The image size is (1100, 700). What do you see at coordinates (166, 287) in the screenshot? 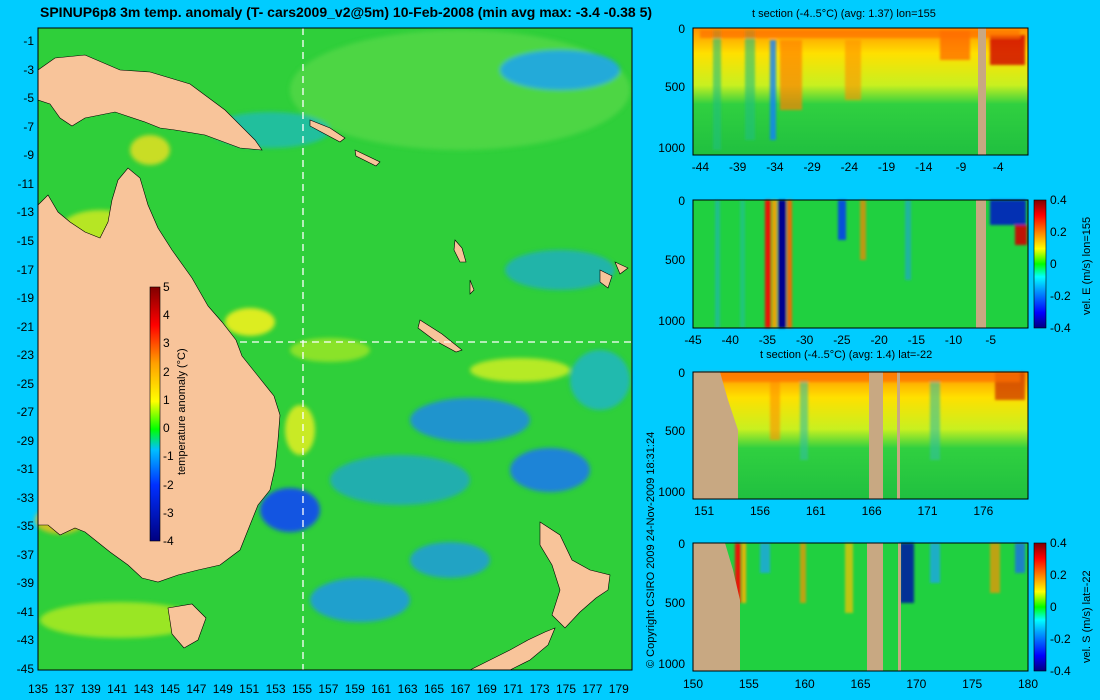
I see `map-colorbar-tick: 5` at bounding box center [166, 287].